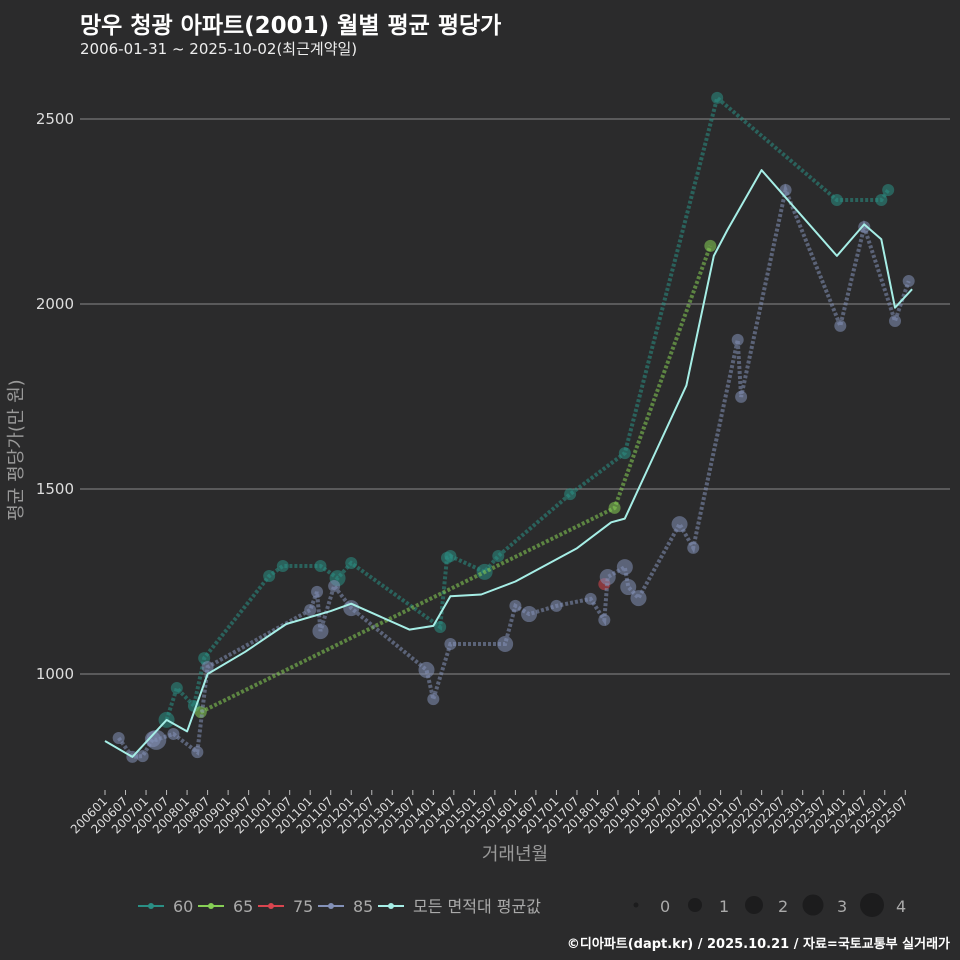 Image resolution: width=960 pixels, height=960 pixels. I want to click on legend-label: 모든 면적대 평균값, so click(477, 906).